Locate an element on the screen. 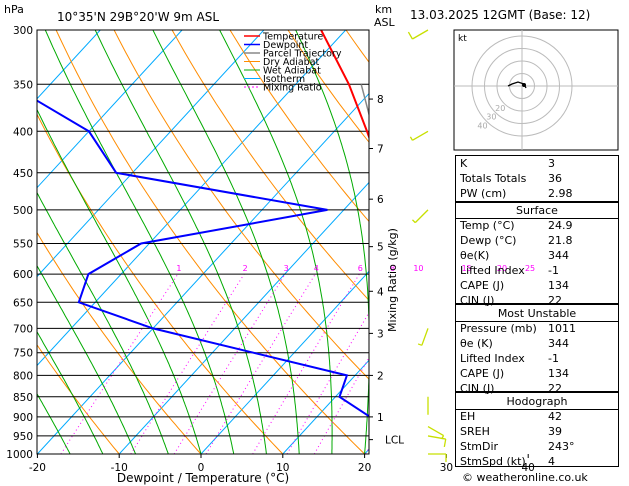 This screenshot has height=486, width=629. mixing-ratio-label: 1 is located at coordinates (178, 268).